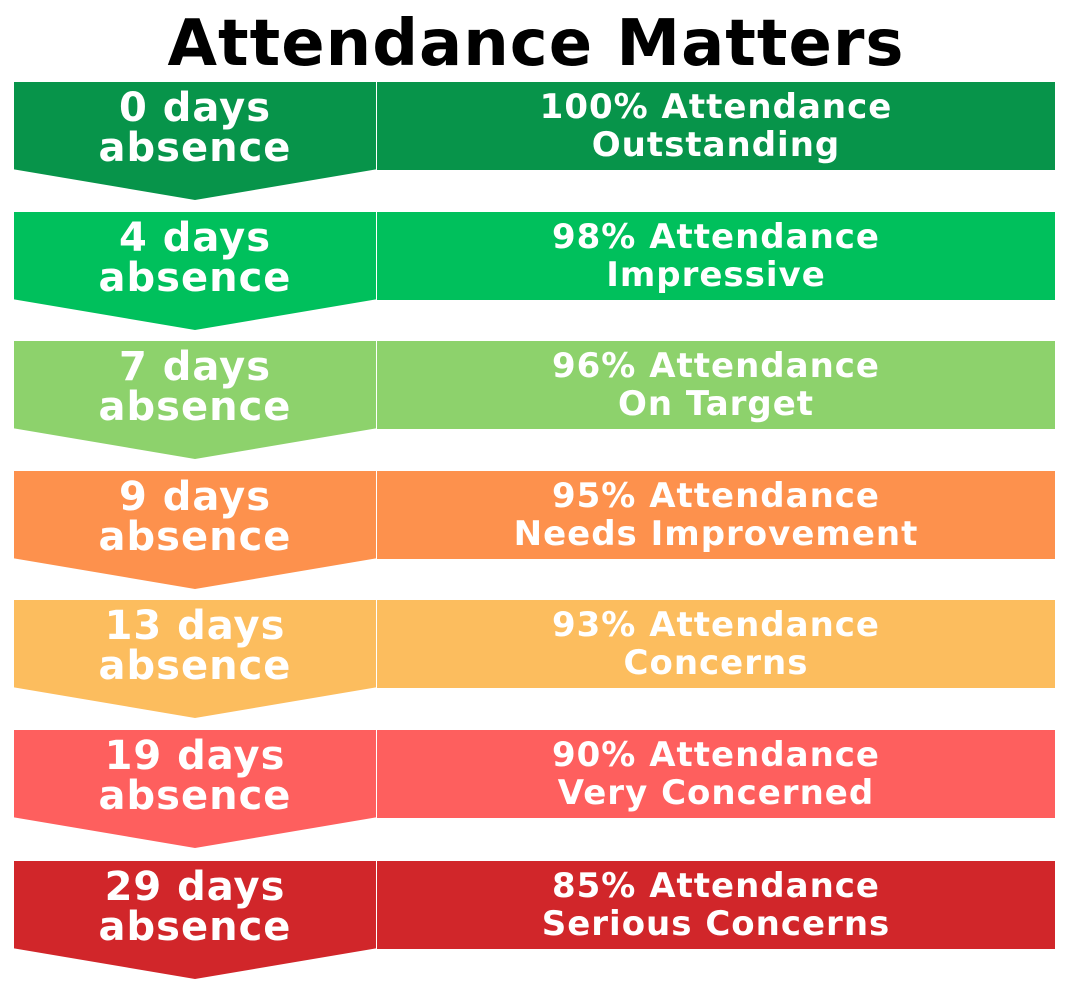 This screenshot has width=1072, height=992. I want to click on attendance-band: 95% Attendance Needs Improvement, so click(716, 515).